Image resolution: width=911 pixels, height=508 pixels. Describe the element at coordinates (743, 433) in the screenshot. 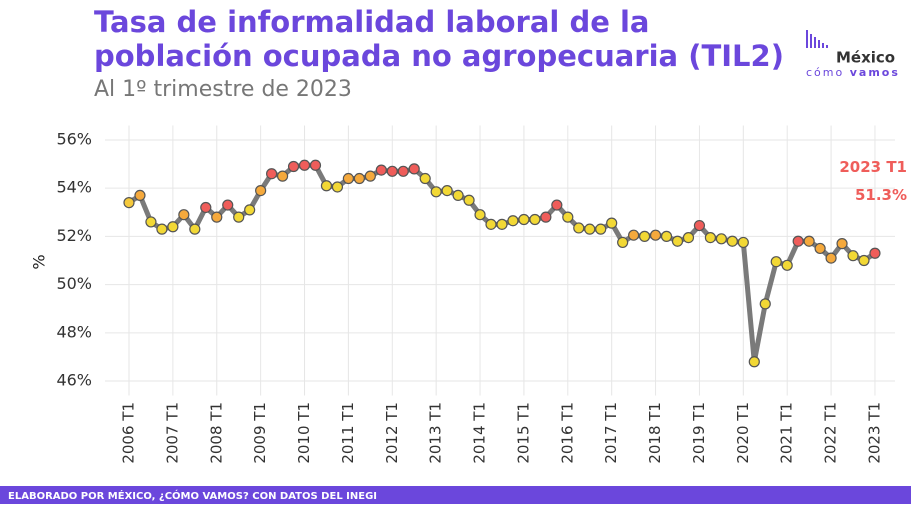

I see `x-tick-label: 2020 T1` at that location.